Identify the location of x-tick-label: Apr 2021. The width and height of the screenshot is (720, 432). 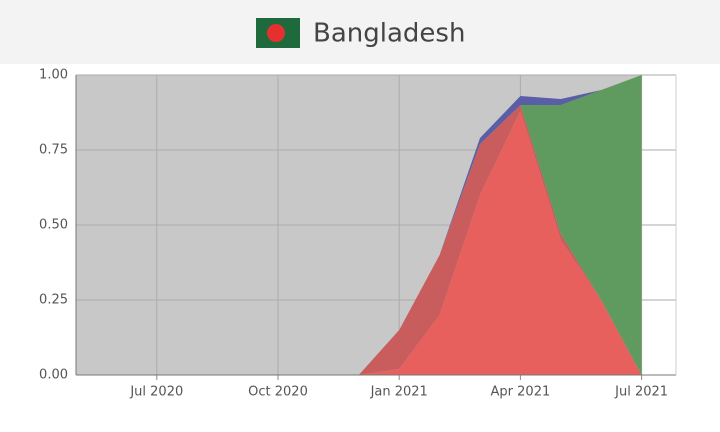
(521, 392).